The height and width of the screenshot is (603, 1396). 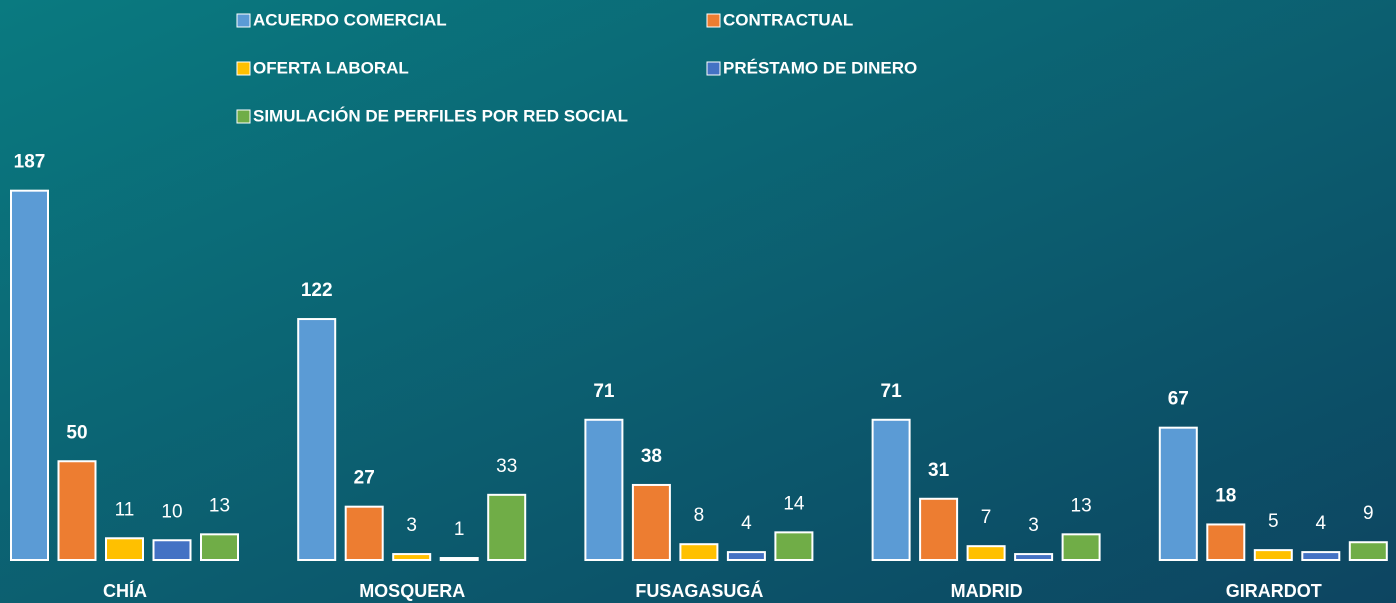 I want to click on x-tick-label: FUSAGASUGÁ, so click(x=699, y=590).